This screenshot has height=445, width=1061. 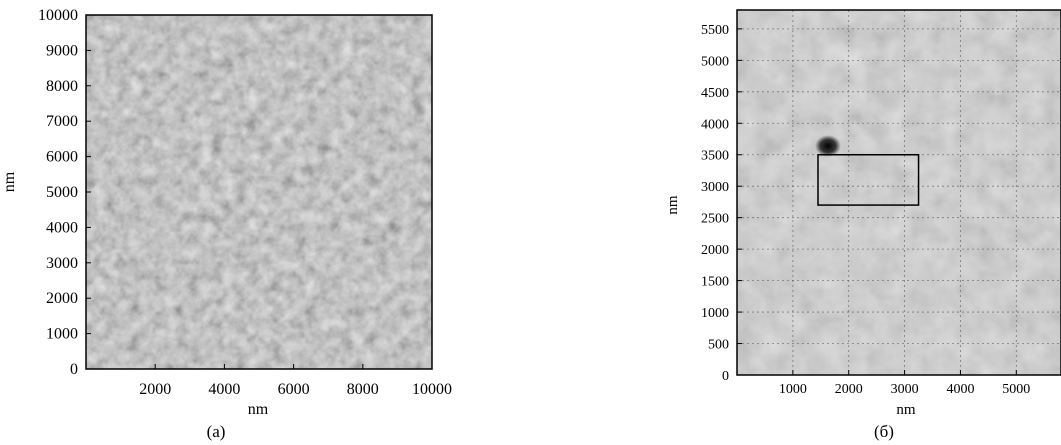 I want to click on panel-b-y-tick-label: 0, so click(x=725, y=376).